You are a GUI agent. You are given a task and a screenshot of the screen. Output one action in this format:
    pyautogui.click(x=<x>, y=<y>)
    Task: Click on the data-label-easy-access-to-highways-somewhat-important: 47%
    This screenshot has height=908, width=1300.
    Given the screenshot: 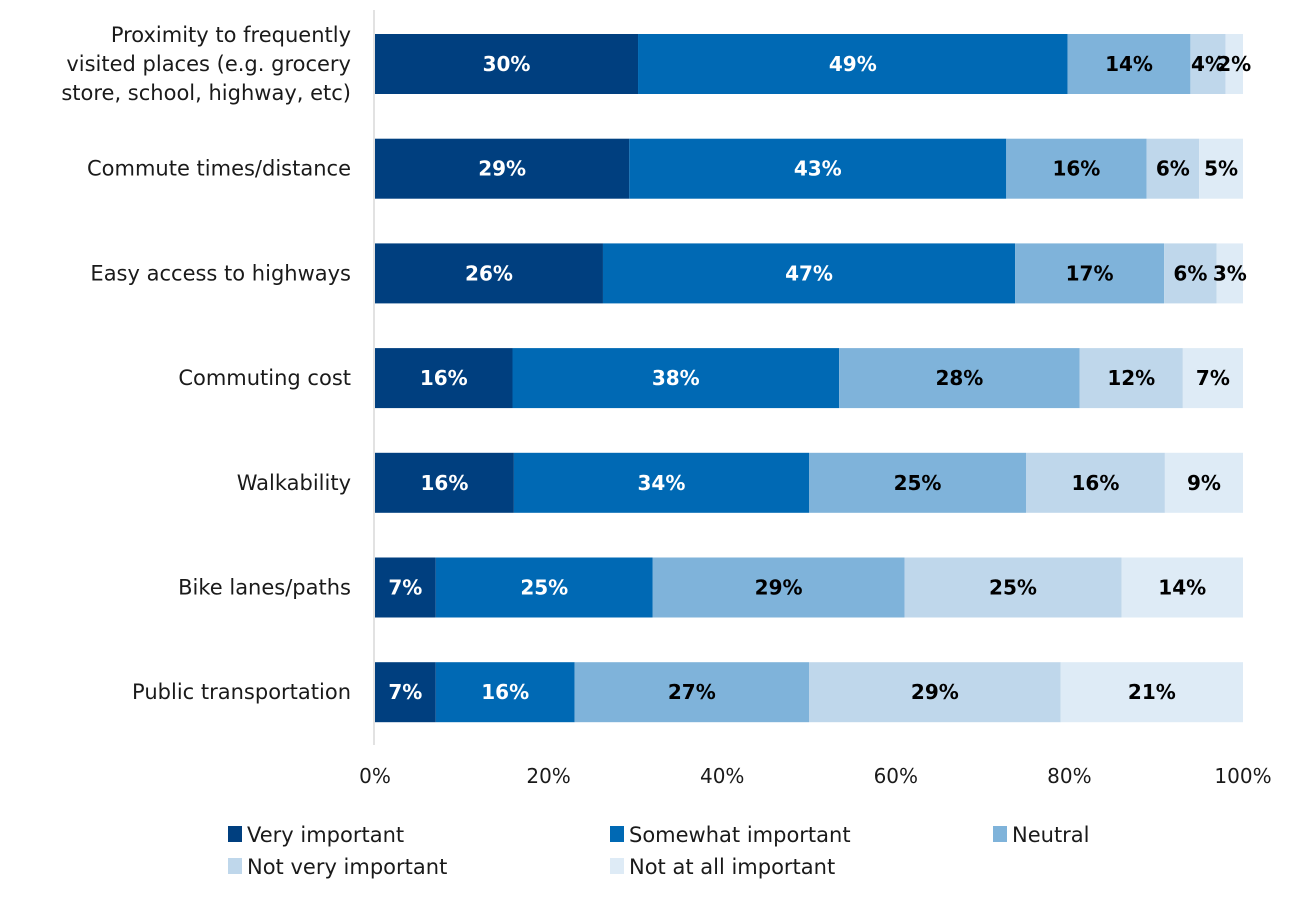 What is the action you would take?
    pyautogui.click(x=809, y=273)
    